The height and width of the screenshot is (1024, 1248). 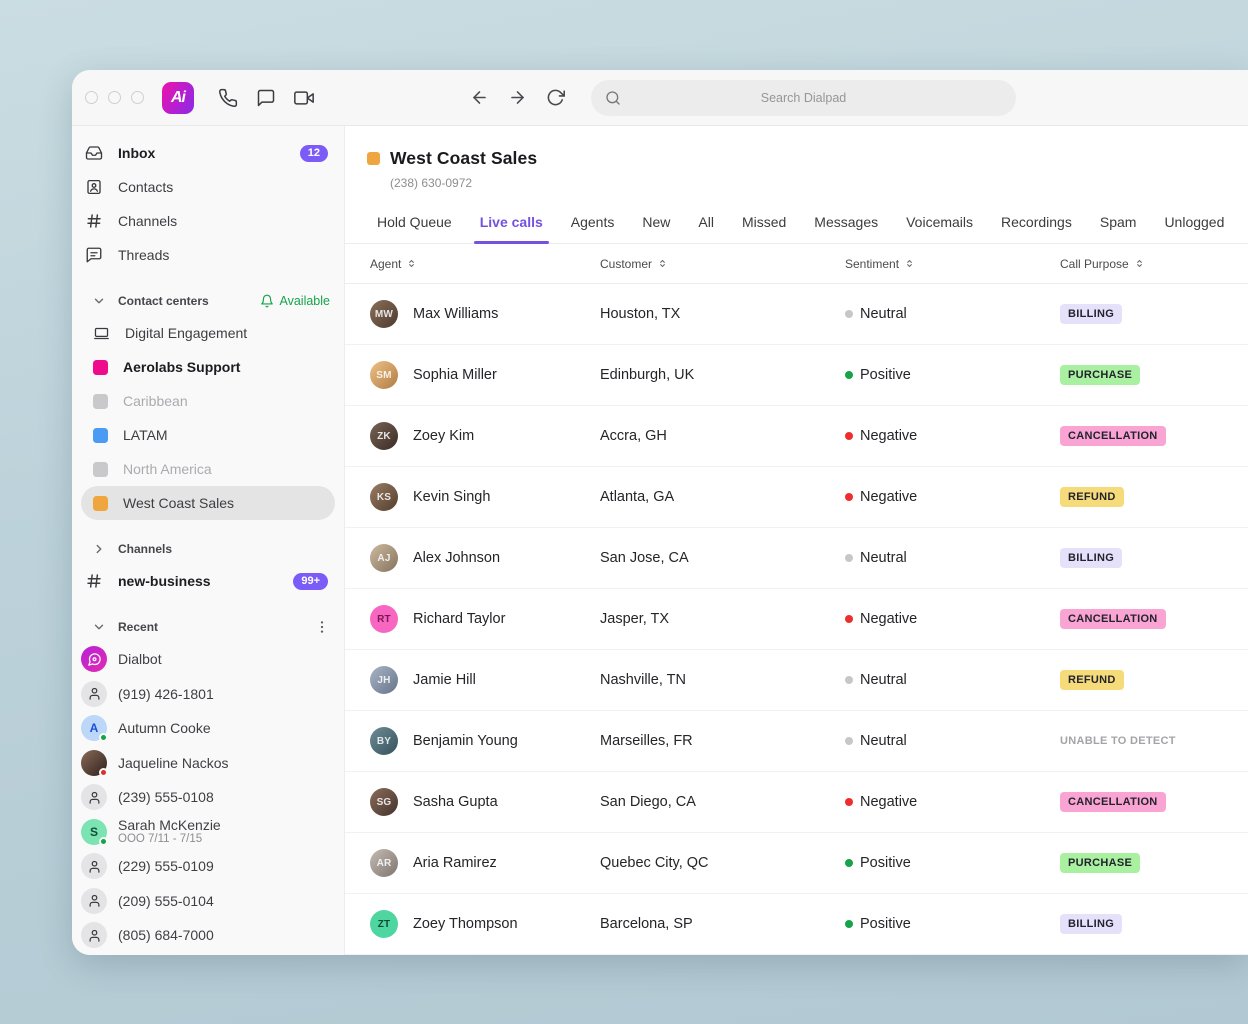 What do you see at coordinates (1194, 222) in the screenshot?
I see `tab-unlogged: Unlogged` at bounding box center [1194, 222].